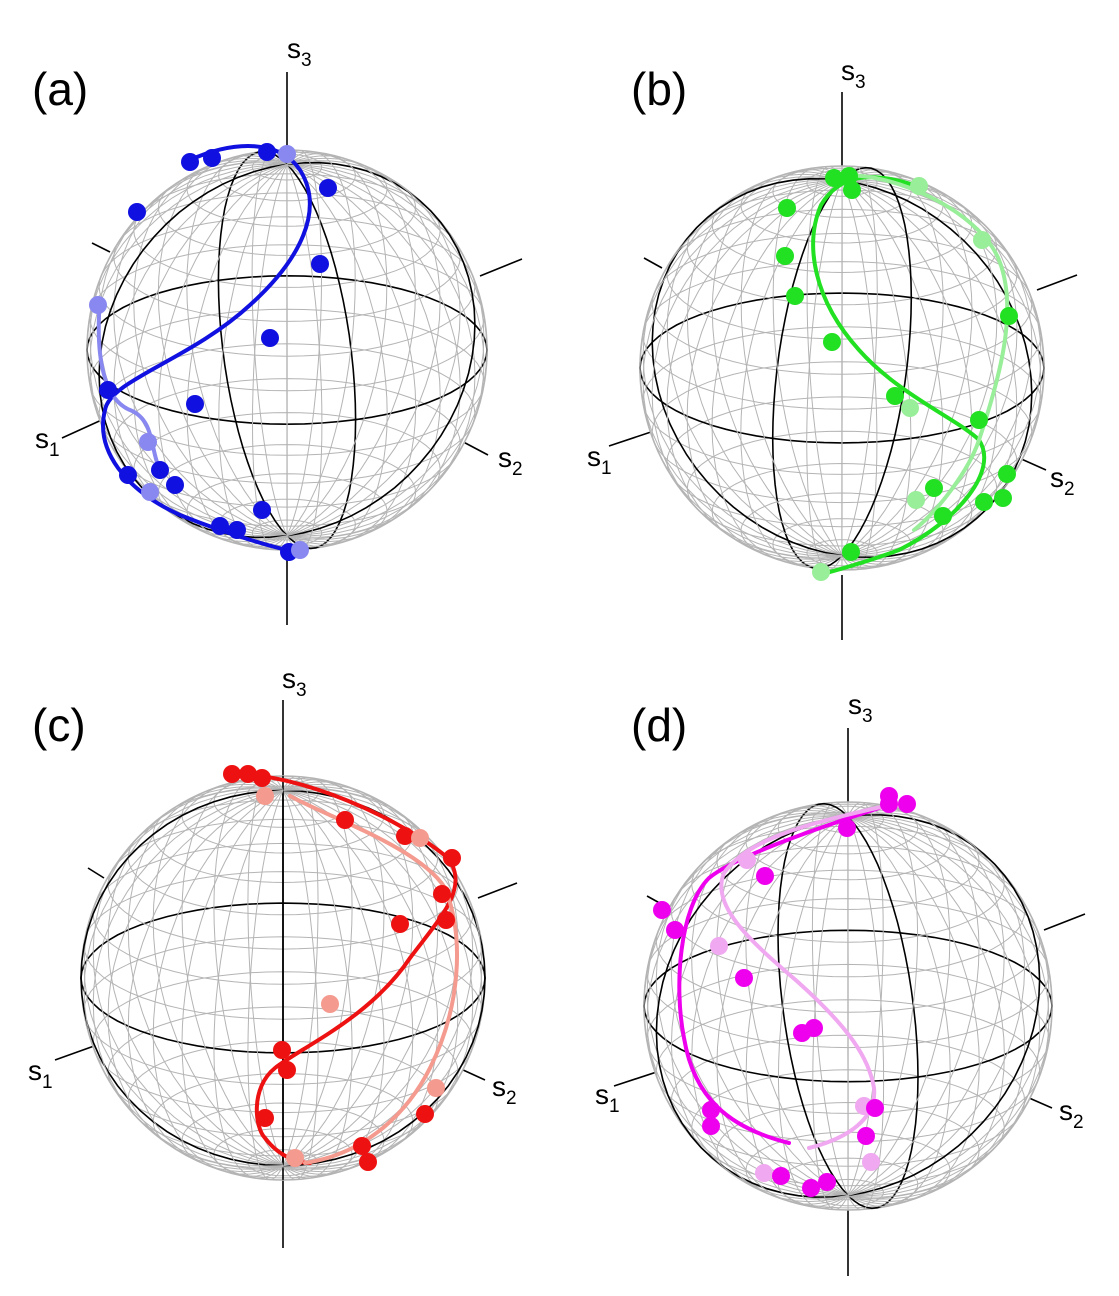  I want to click on s2-label: s2, so click(510, 461).